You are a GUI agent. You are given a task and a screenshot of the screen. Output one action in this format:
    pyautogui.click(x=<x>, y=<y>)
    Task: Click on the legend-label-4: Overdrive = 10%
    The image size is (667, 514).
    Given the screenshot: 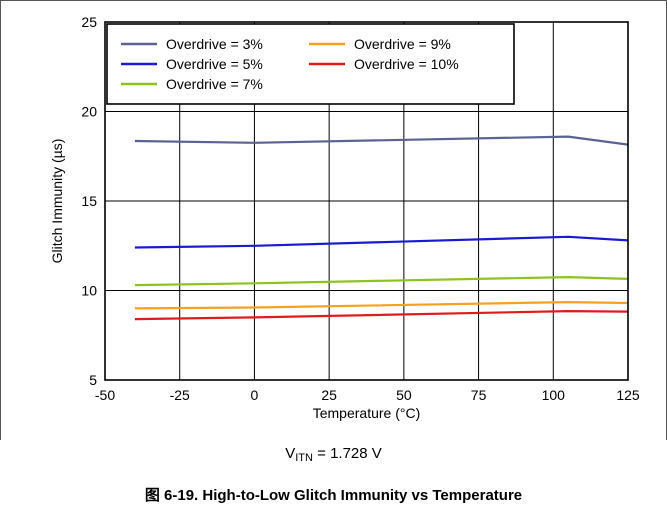 What is the action you would take?
    pyautogui.click(x=406, y=64)
    